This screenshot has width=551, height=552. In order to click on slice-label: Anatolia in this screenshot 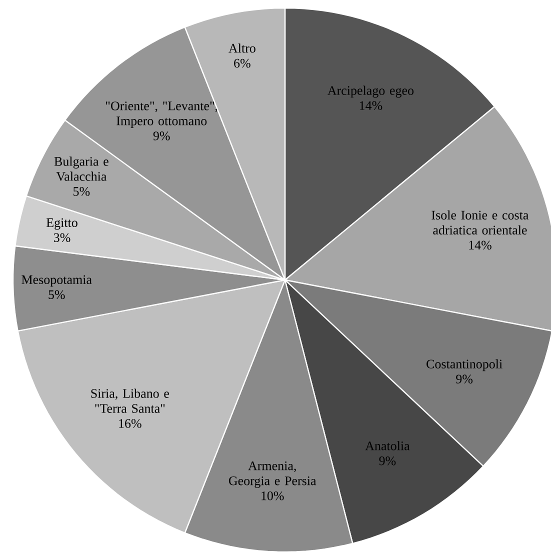, I will do `click(387, 445)`.